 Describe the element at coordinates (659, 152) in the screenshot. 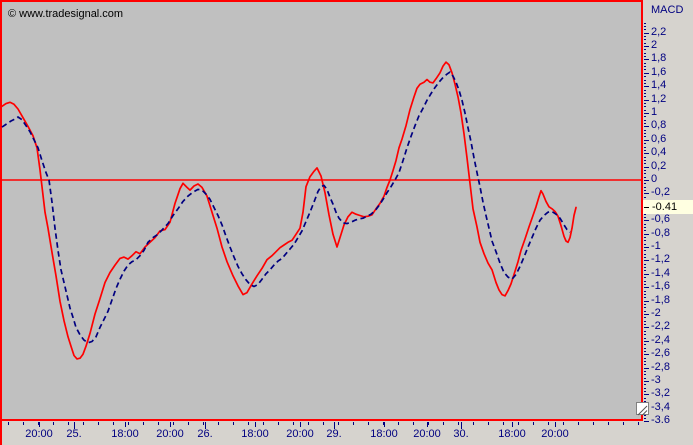

I see `y-axis-label: 0,4` at that location.